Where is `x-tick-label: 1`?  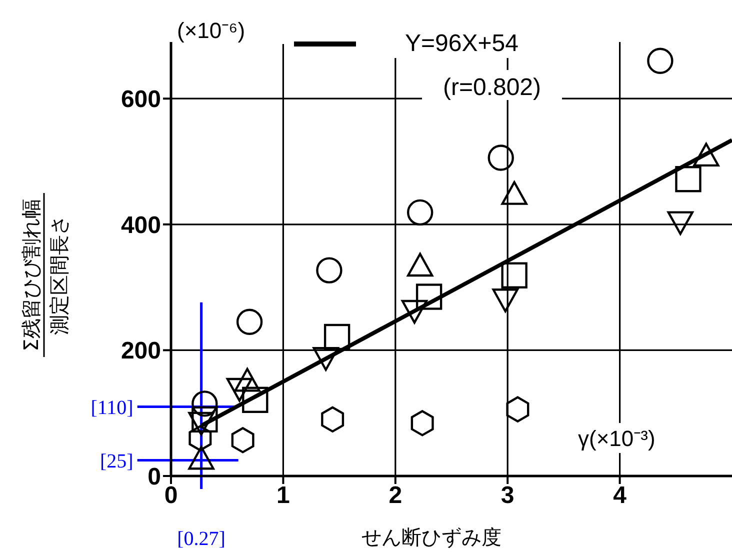 x-tick-label: 1 is located at coordinates (283, 496).